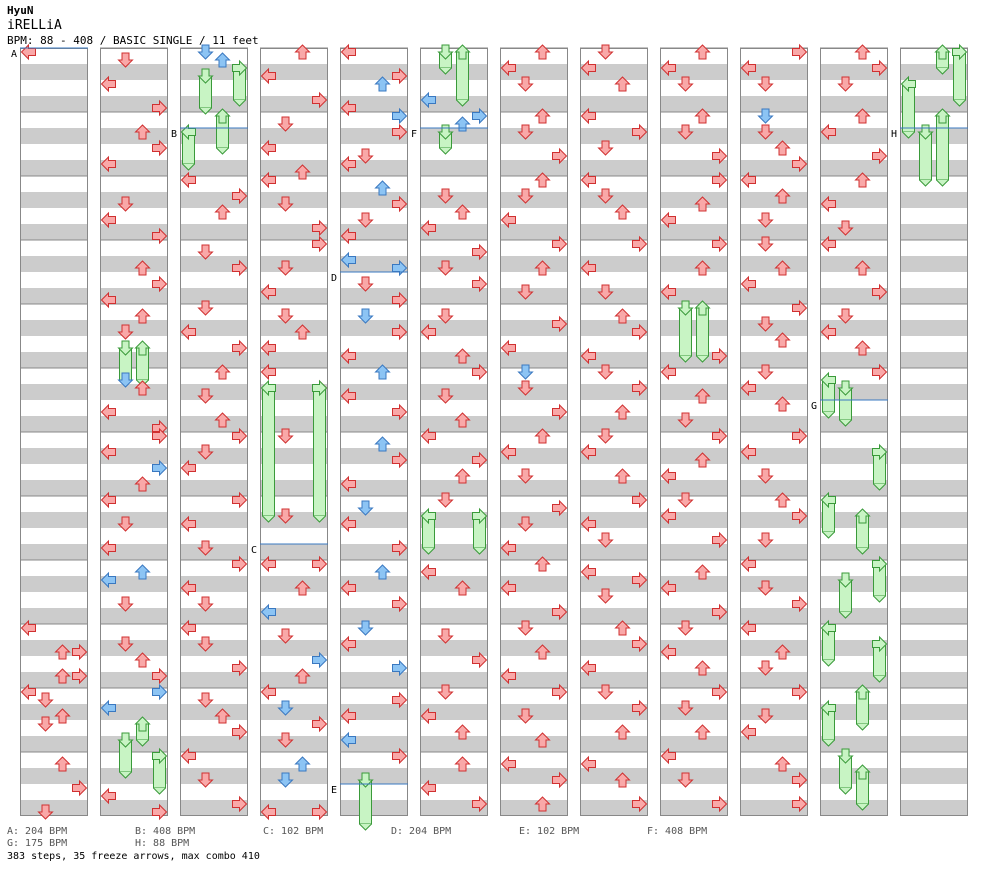 The width and height of the screenshot is (992, 888). Describe the element at coordinates (37, 843) in the screenshot. I see `bpm-legend-g: G: 175 BPM` at that location.